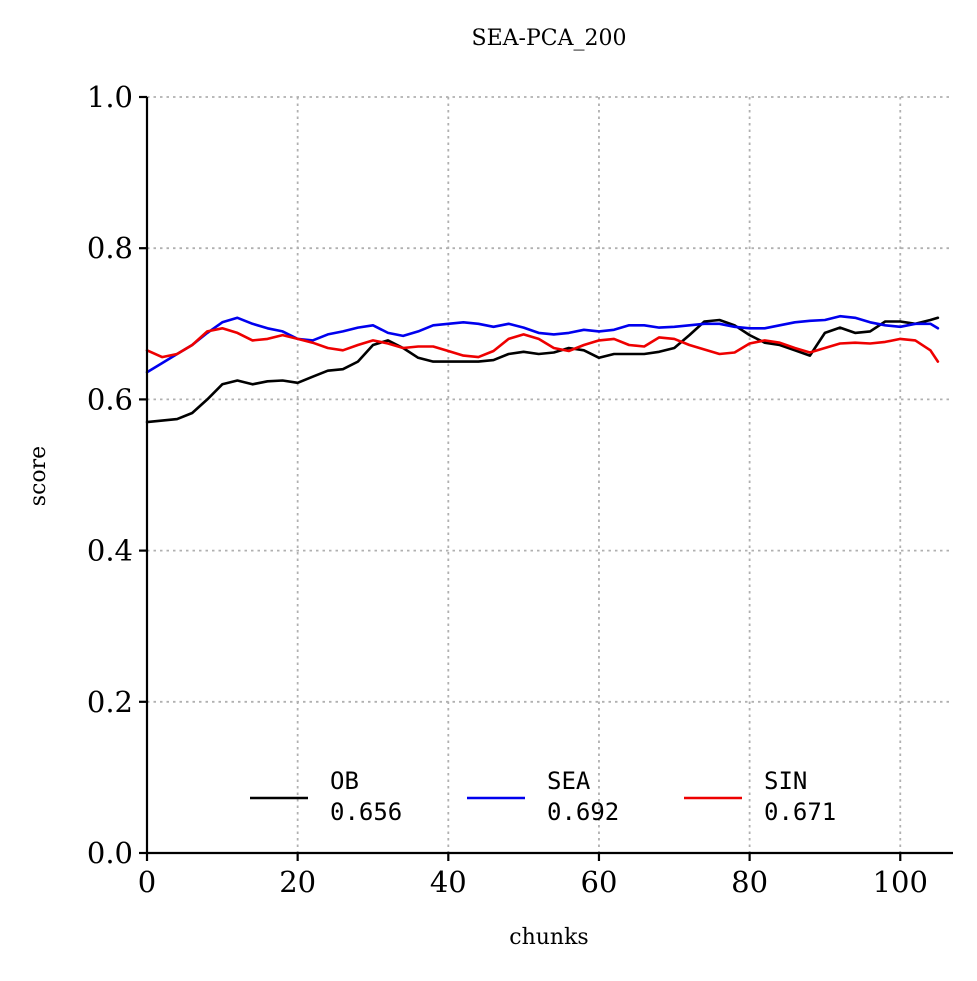  What do you see at coordinates (760, 796) in the screenshot?
I see `legend-item-sin: SIN 0.671` at bounding box center [760, 796].